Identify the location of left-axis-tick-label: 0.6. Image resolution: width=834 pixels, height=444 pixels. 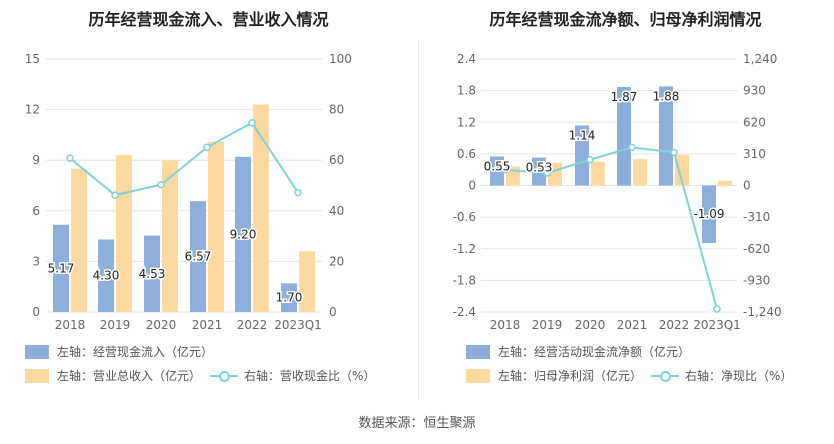
(466, 154).